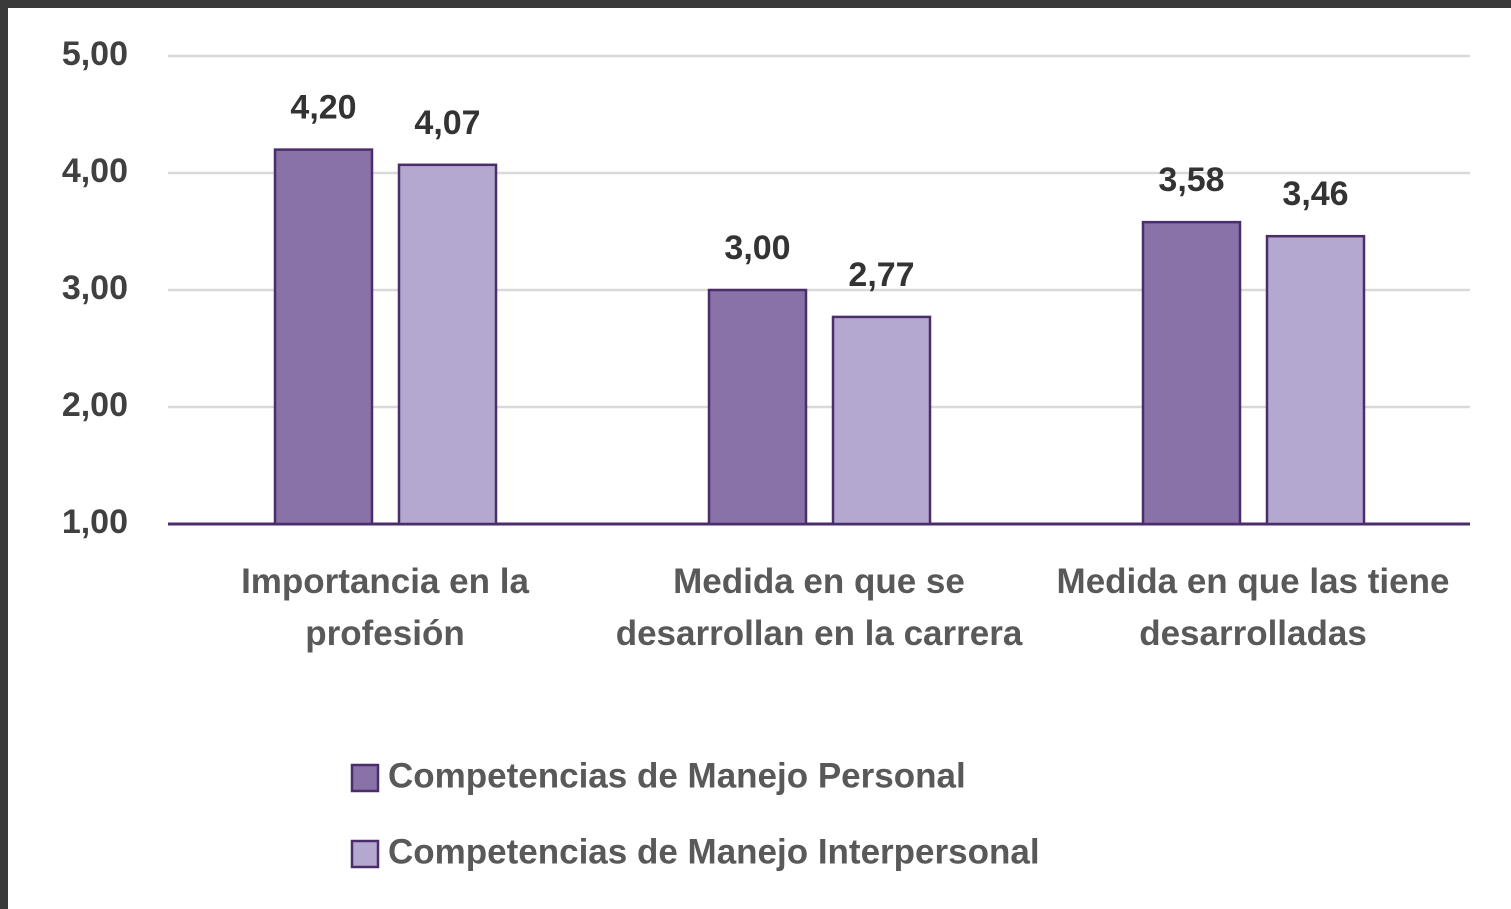  What do you see at coordinates (714, 851) in the screenshot?
I see `legend-label: Competencias de Manejo Interpersonal` at bounding box center [714, 851].